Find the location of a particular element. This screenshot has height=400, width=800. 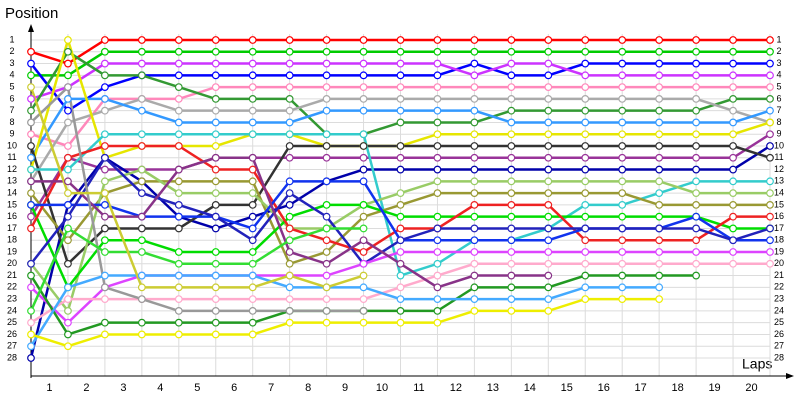

x-tick-label: 1 is located at coordinates (49, 388).